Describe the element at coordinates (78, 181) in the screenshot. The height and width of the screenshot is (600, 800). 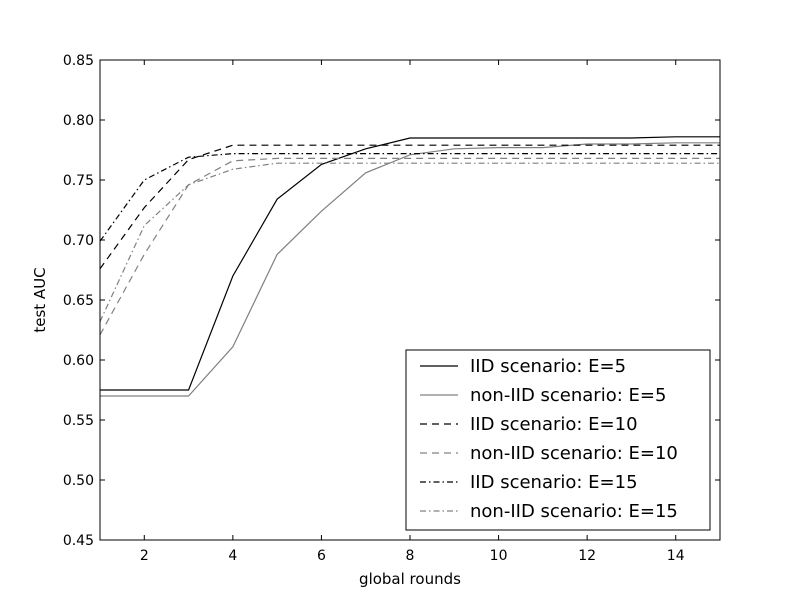
I see `y-tick-label: 0.75` at that location.